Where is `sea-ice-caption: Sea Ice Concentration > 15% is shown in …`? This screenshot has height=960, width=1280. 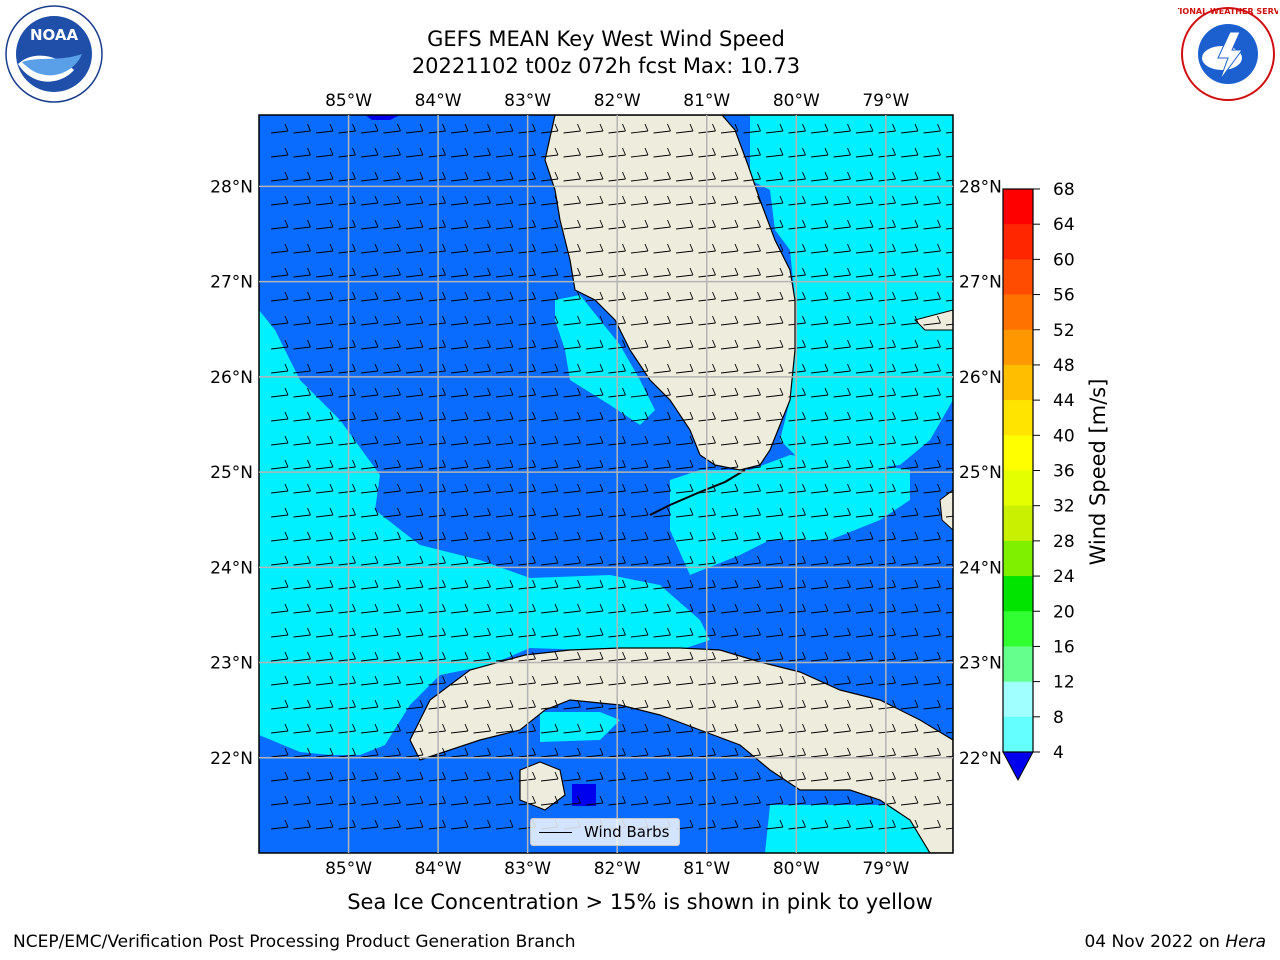
sea-ice-caption: Sea Ice Concentration > 15% is shown in … is located at coordinates (640, 902).